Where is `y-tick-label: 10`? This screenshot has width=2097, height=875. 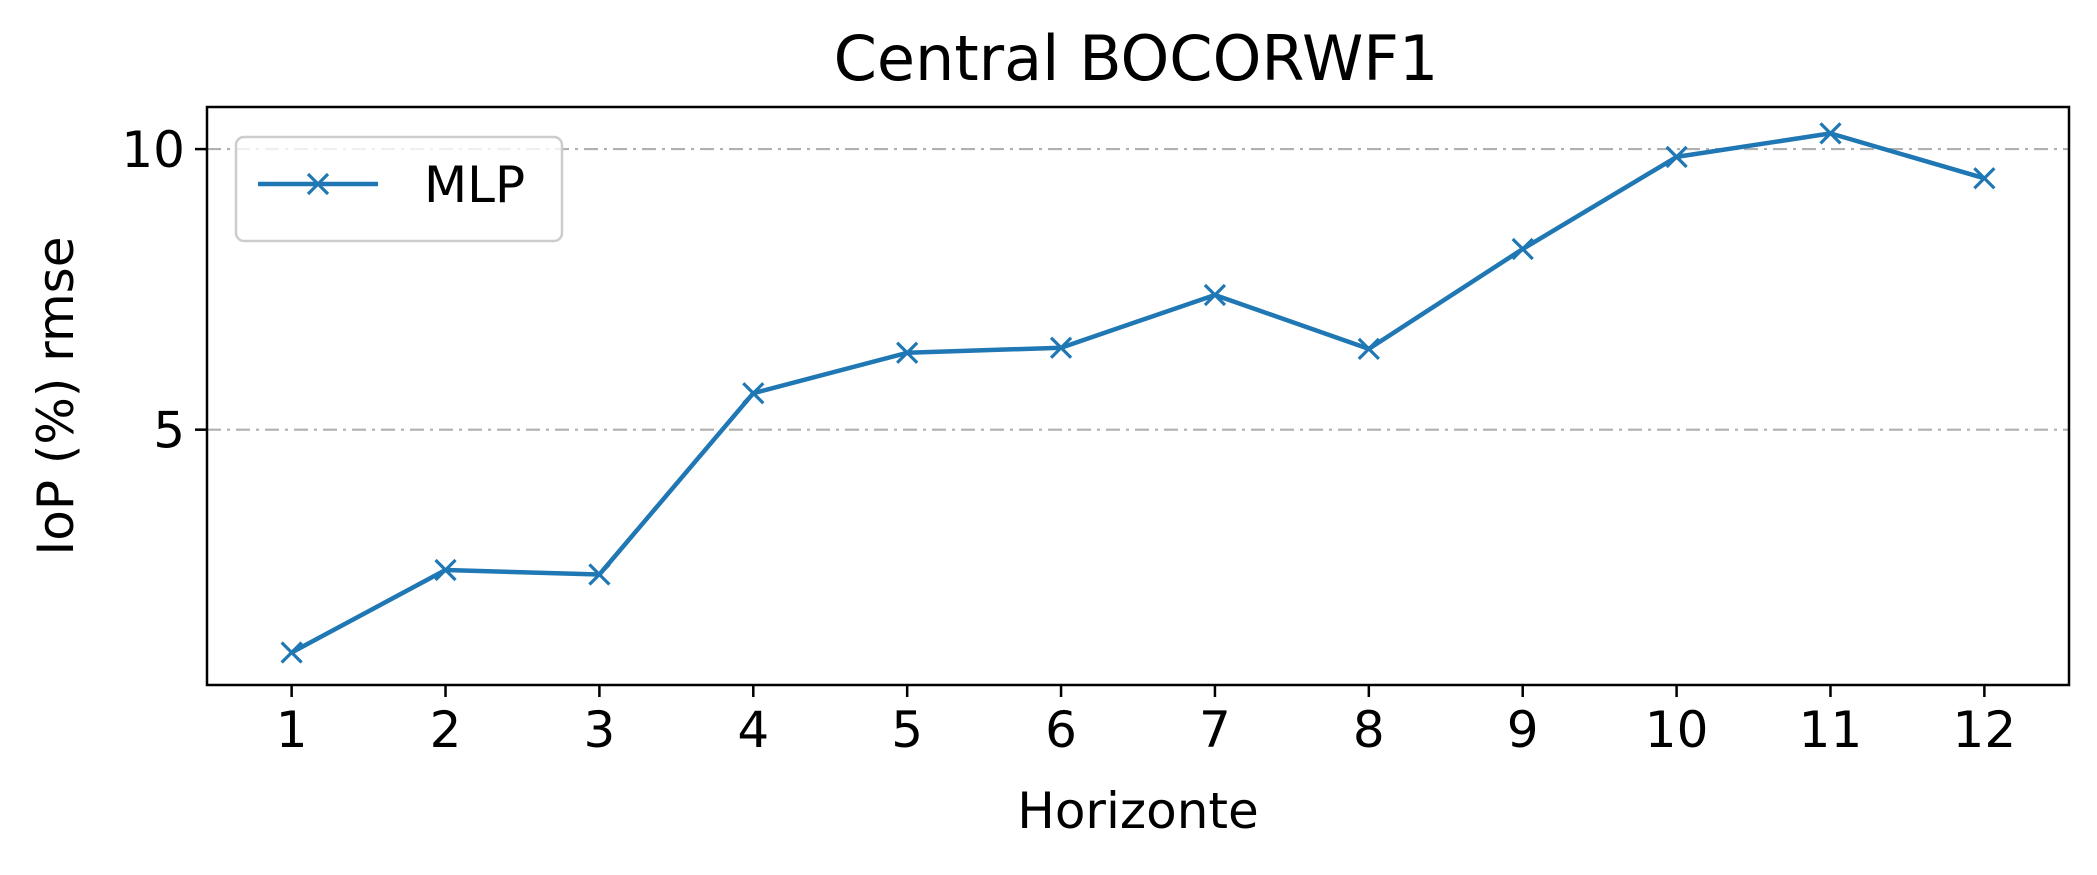
y-tick-label: 10 is located at coordinates (153, 150).